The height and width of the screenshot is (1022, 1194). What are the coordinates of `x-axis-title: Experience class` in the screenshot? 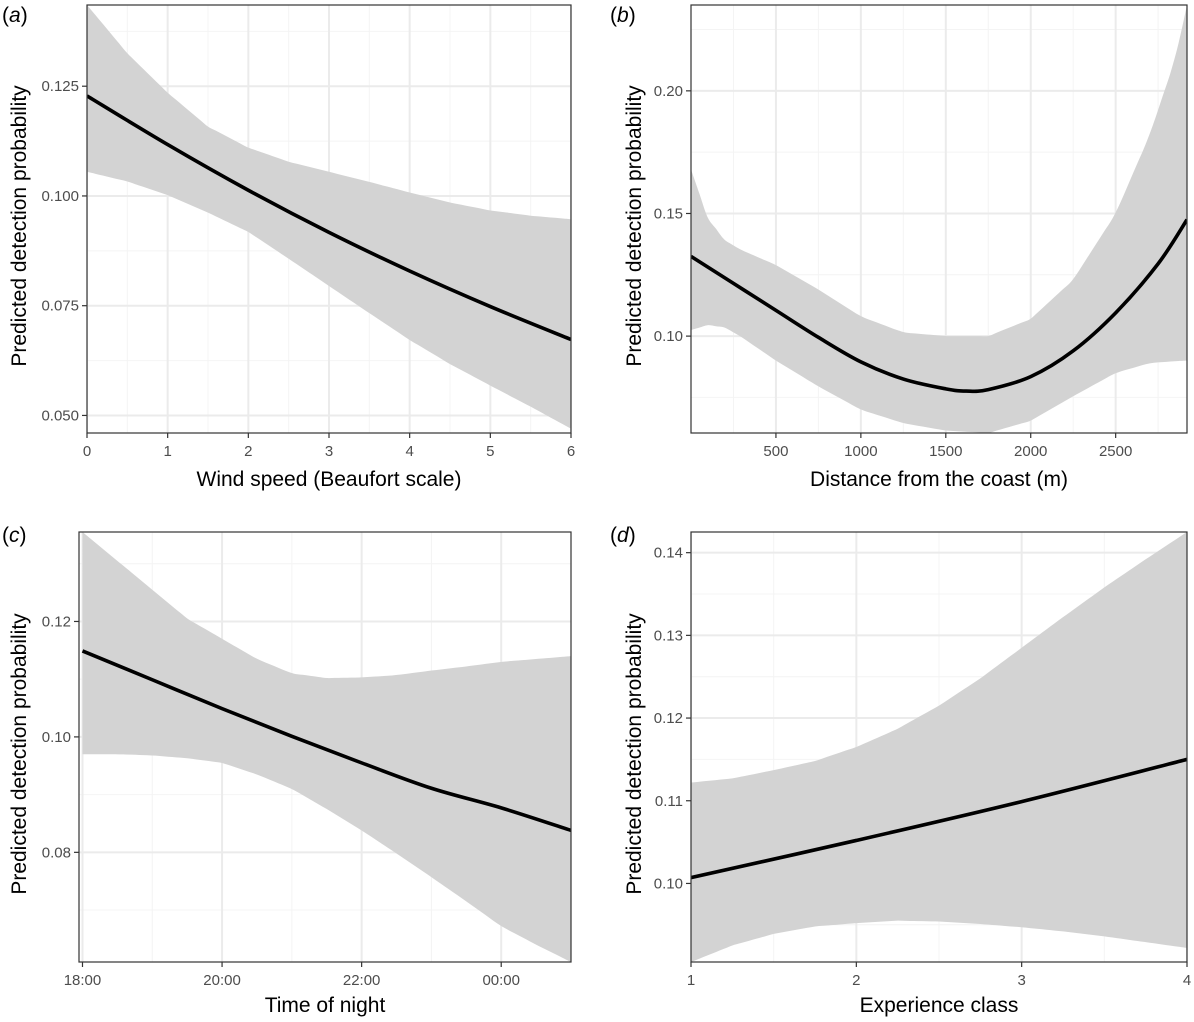 It's located at (939, 1005).